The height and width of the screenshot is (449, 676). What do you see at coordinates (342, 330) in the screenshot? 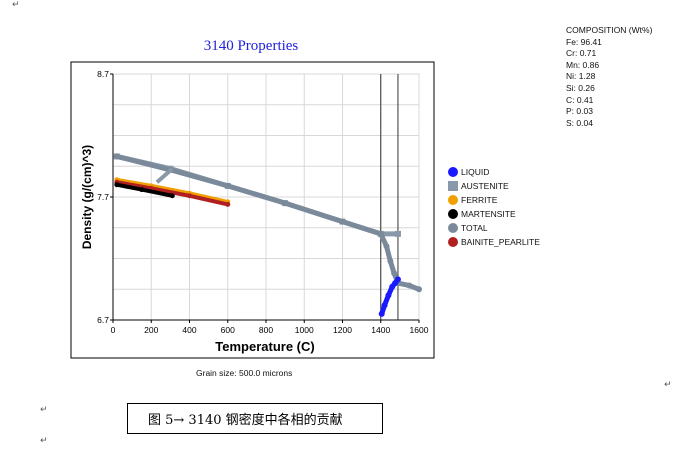
I see `x-tick-label: 1200` at bounding box center [342, 330].